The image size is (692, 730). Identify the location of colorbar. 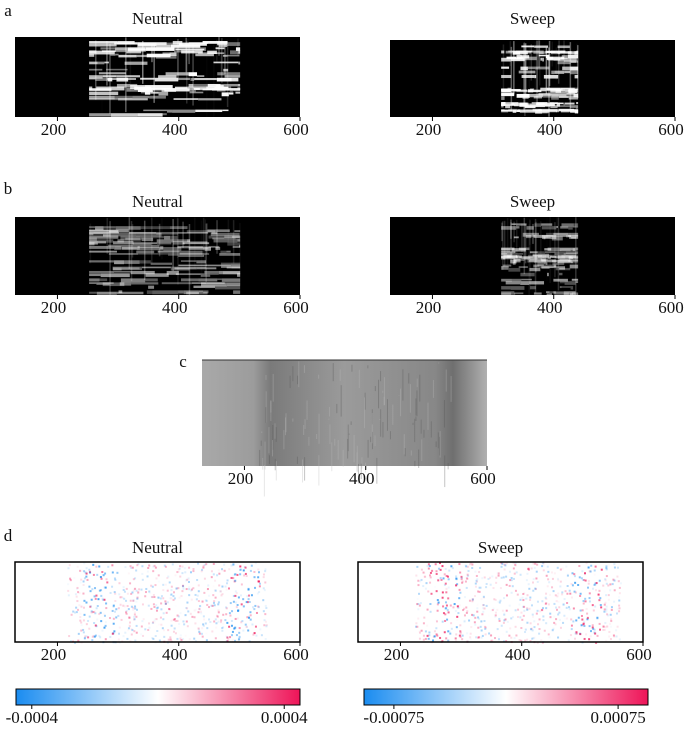
(506, 697).